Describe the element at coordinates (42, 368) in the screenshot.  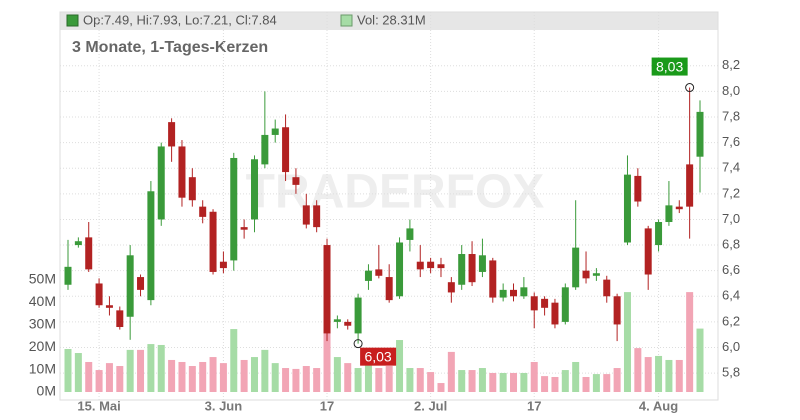
I see `y2-tick-label: 10M` at that location.